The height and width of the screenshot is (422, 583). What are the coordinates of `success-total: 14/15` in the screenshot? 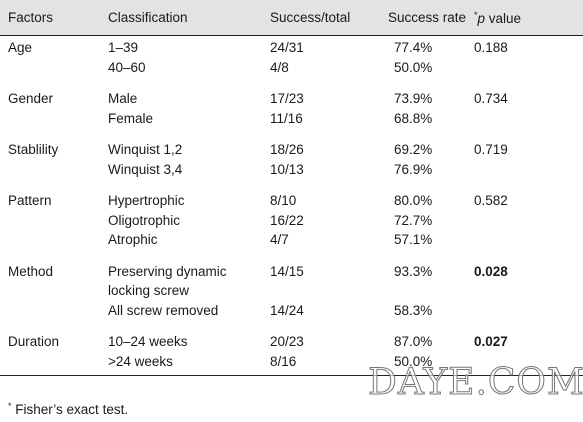 It's located at (287, 271).